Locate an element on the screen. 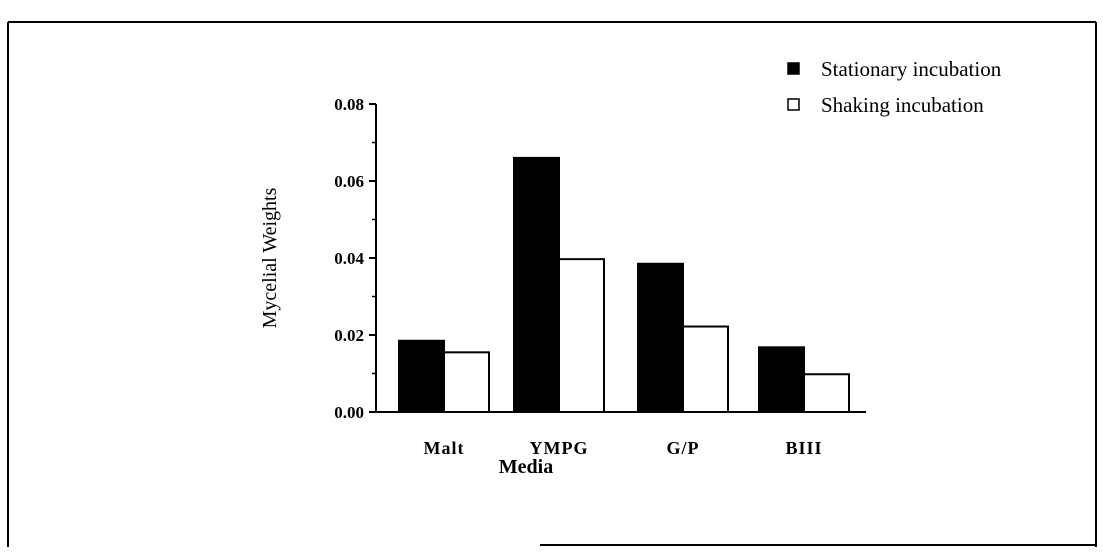 The width and height of the screenshot is (1103, 552). legend-label: Shaking incubation is located at coordinates (902, 105).